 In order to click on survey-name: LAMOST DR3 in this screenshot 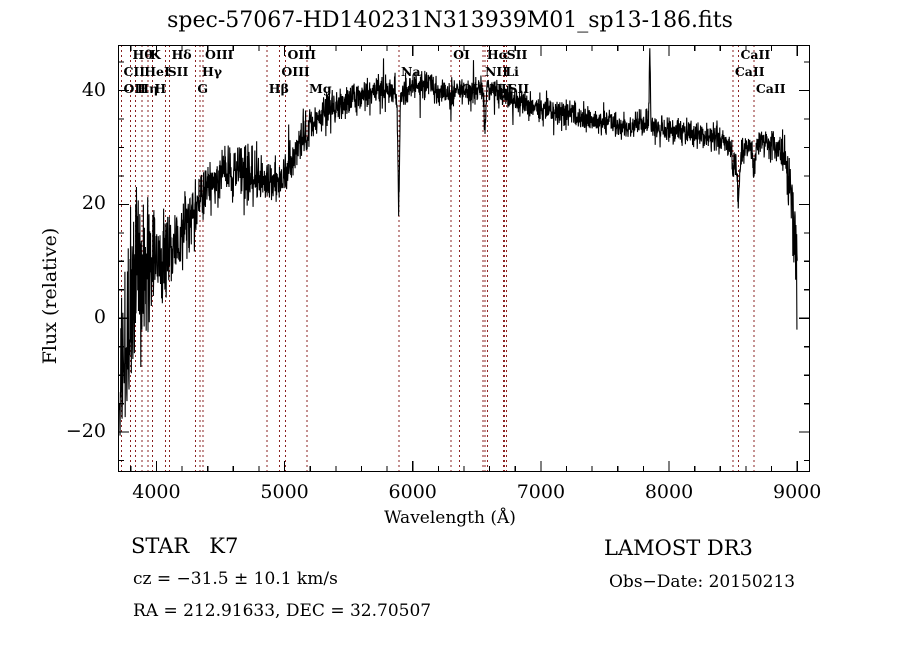, I will do `click(678, 548)`.